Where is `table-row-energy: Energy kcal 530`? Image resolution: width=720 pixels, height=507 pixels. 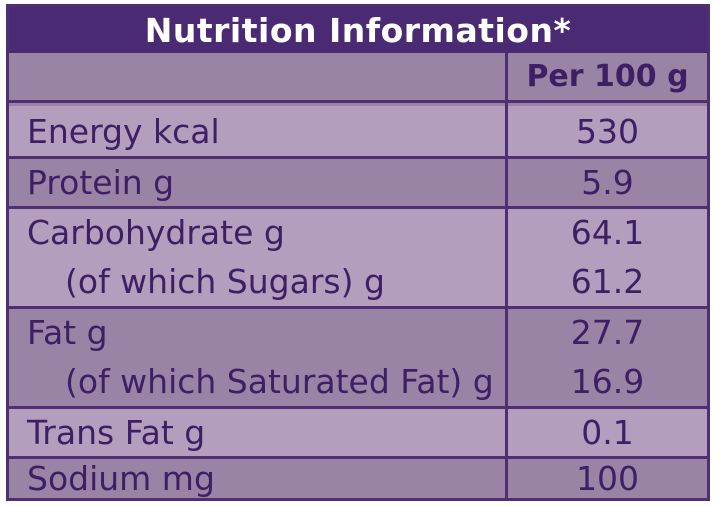
table-row-energy: Energy kcal 530 is located at coordinates (358, 131).